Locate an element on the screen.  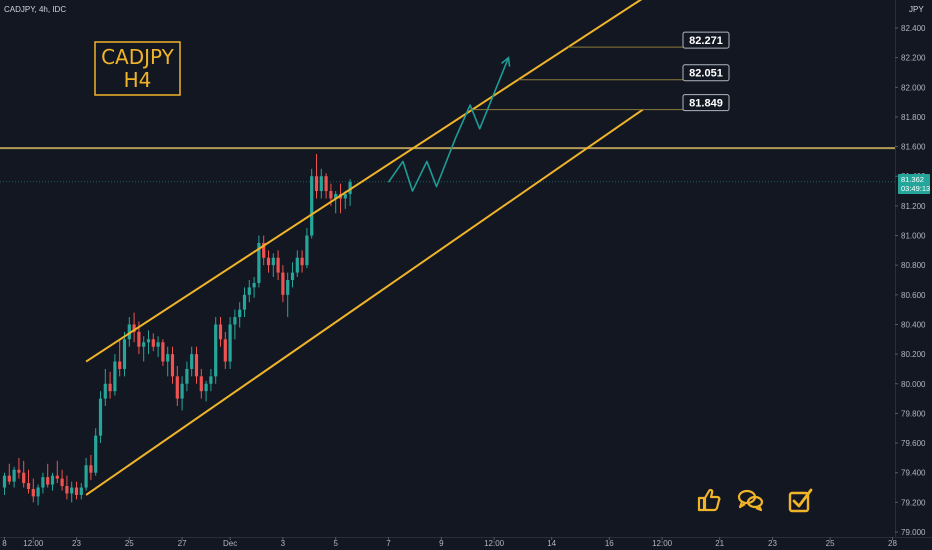
title-box: CADJPY H4 is located at coordinates (137, 68).